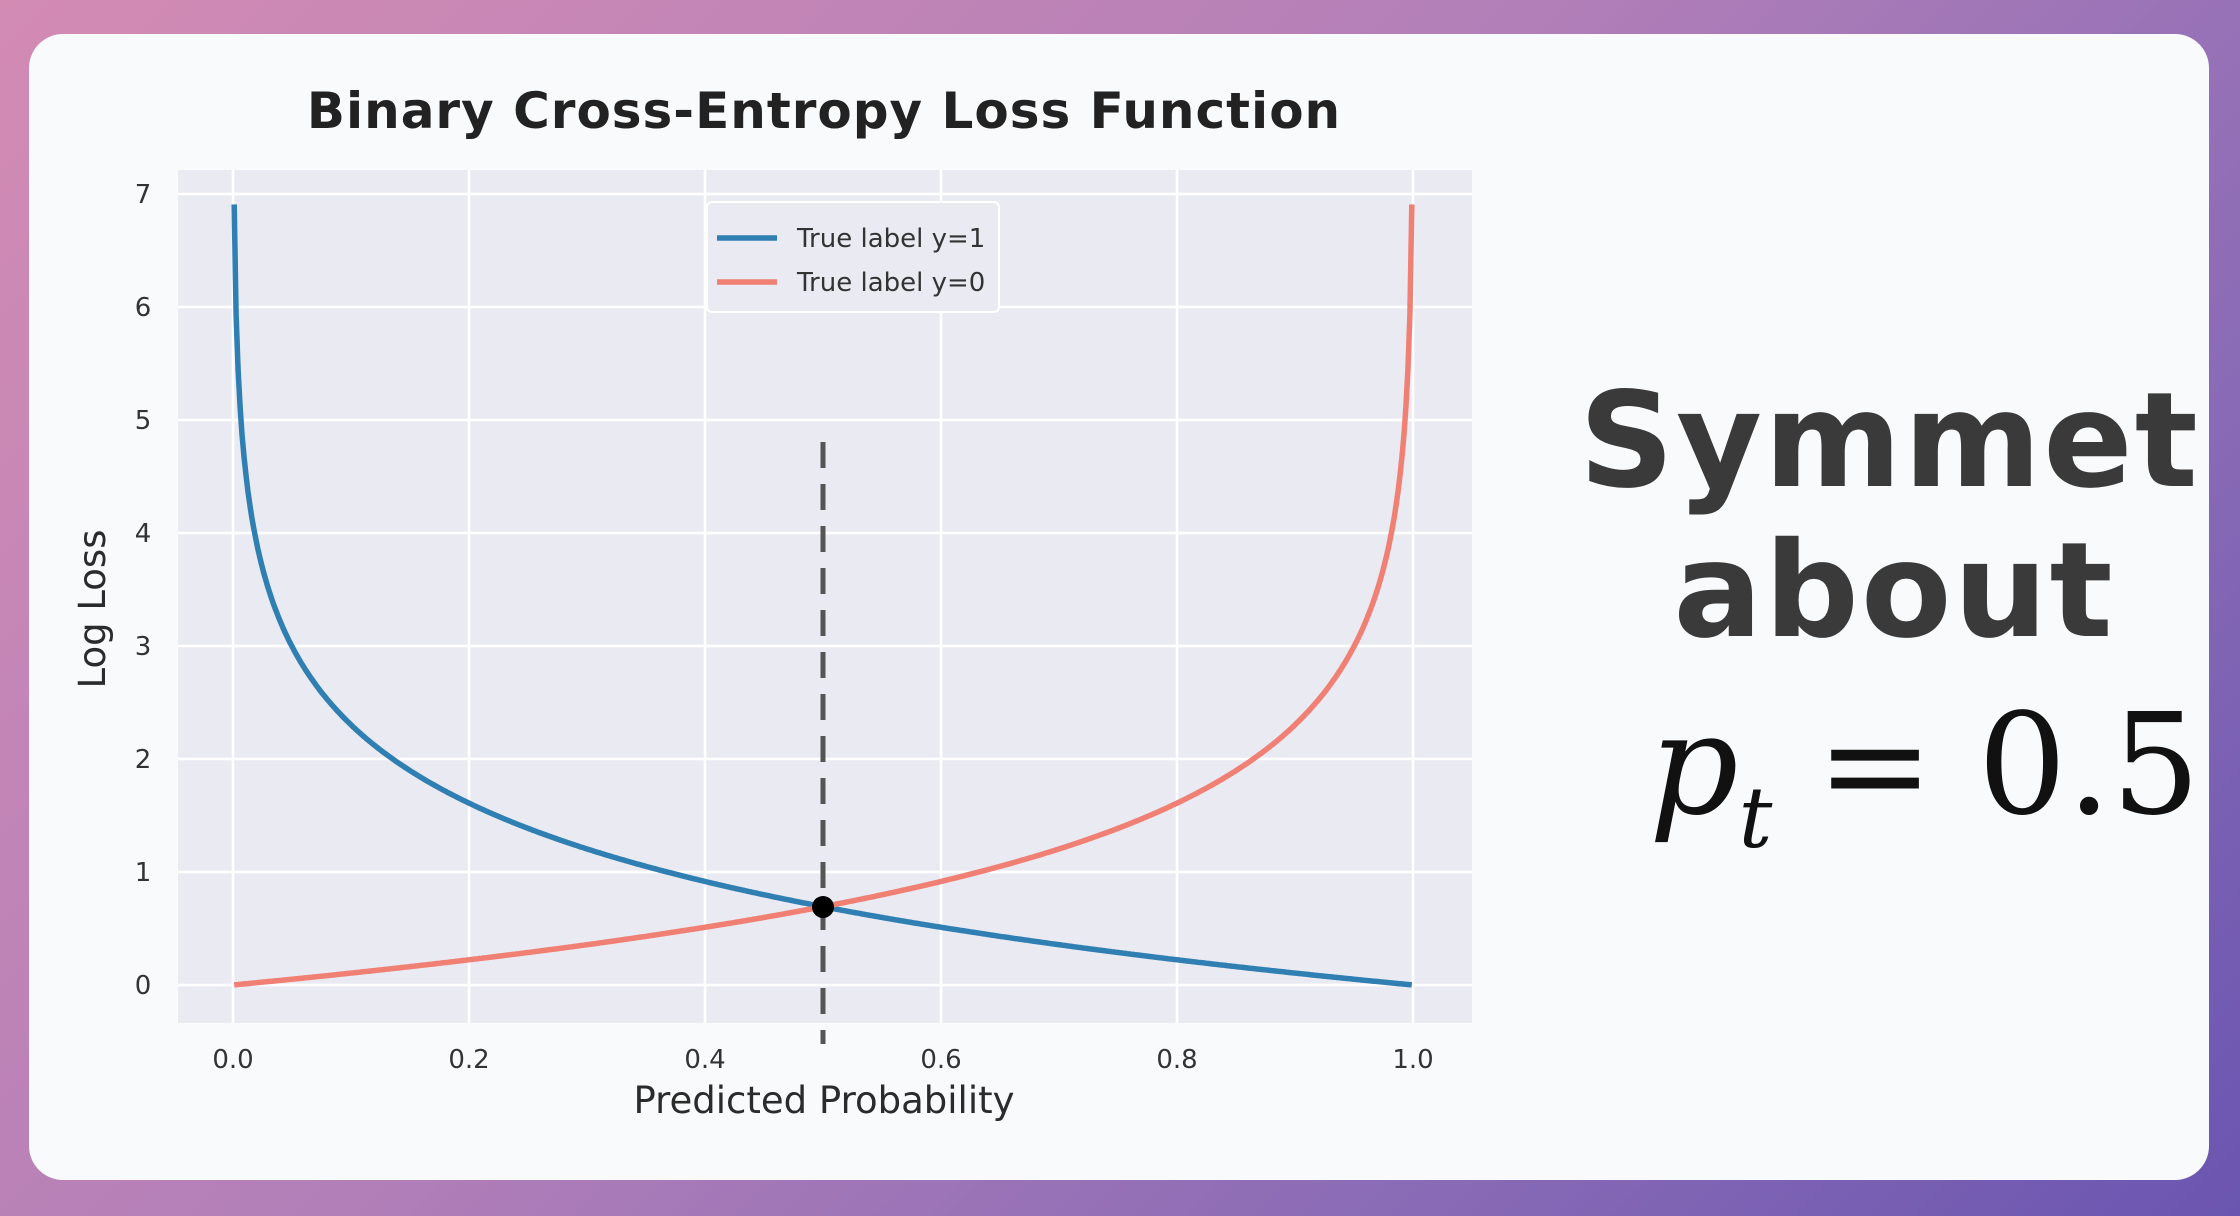 This screenshot has width=2240, height=1216. I want to click on x-tick-label: 0.2, so click(468, 1060).